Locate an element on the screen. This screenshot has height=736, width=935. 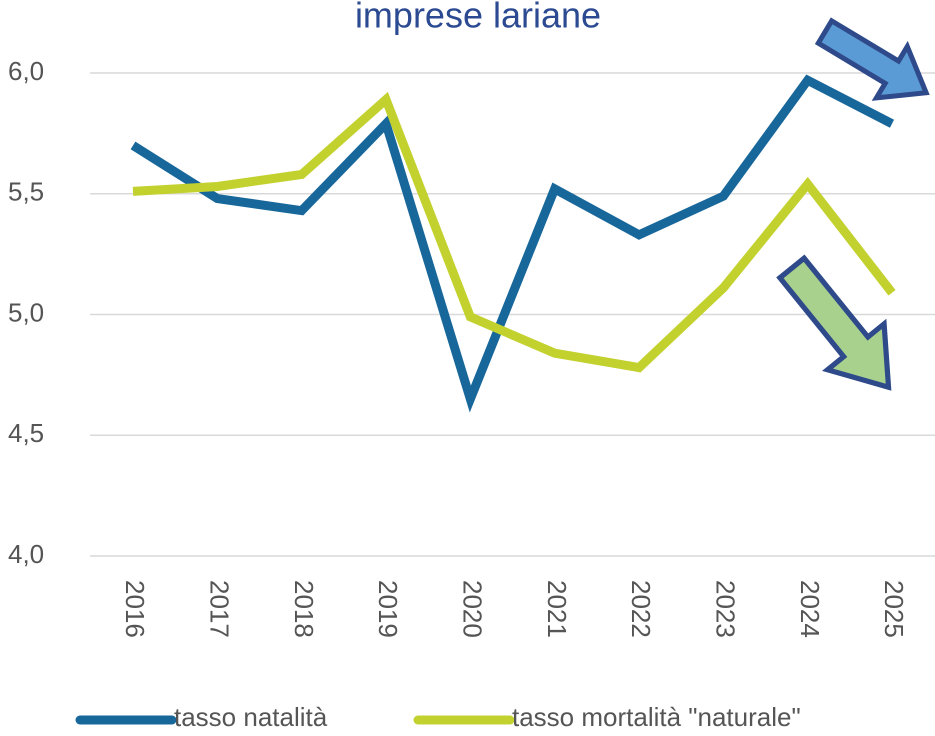
x-tick-label: 2019 is located at coordinates (388, 609).